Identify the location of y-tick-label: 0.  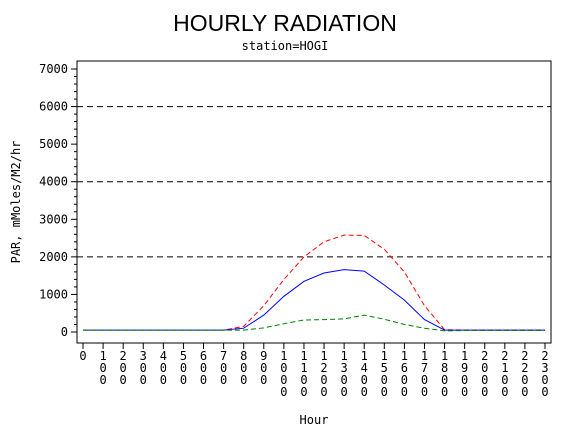
(64, 332).